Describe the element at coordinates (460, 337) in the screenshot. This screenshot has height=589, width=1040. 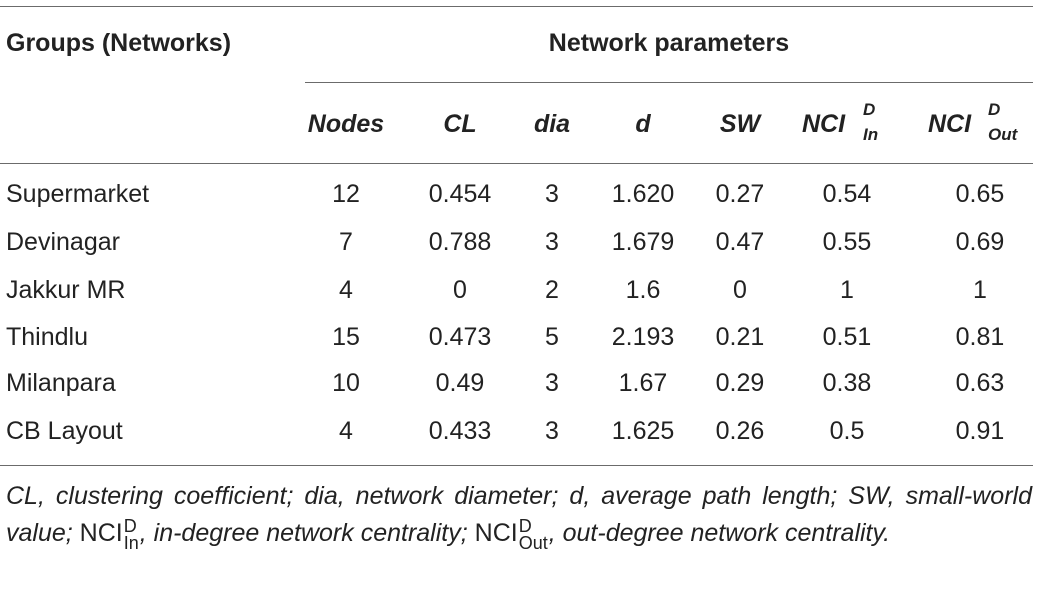
I see `cell-cl: 0.473` at that location.